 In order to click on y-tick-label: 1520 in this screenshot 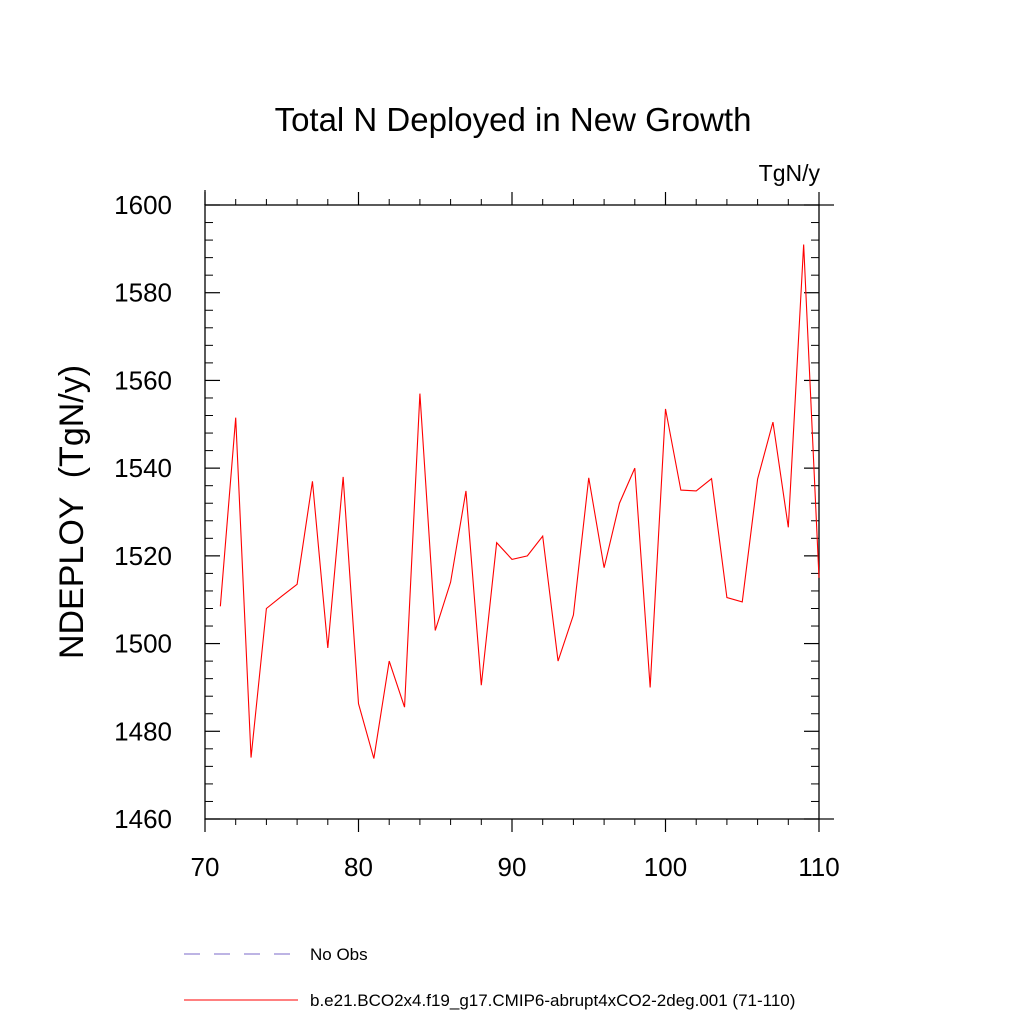, I will do `click(143, 556)`.